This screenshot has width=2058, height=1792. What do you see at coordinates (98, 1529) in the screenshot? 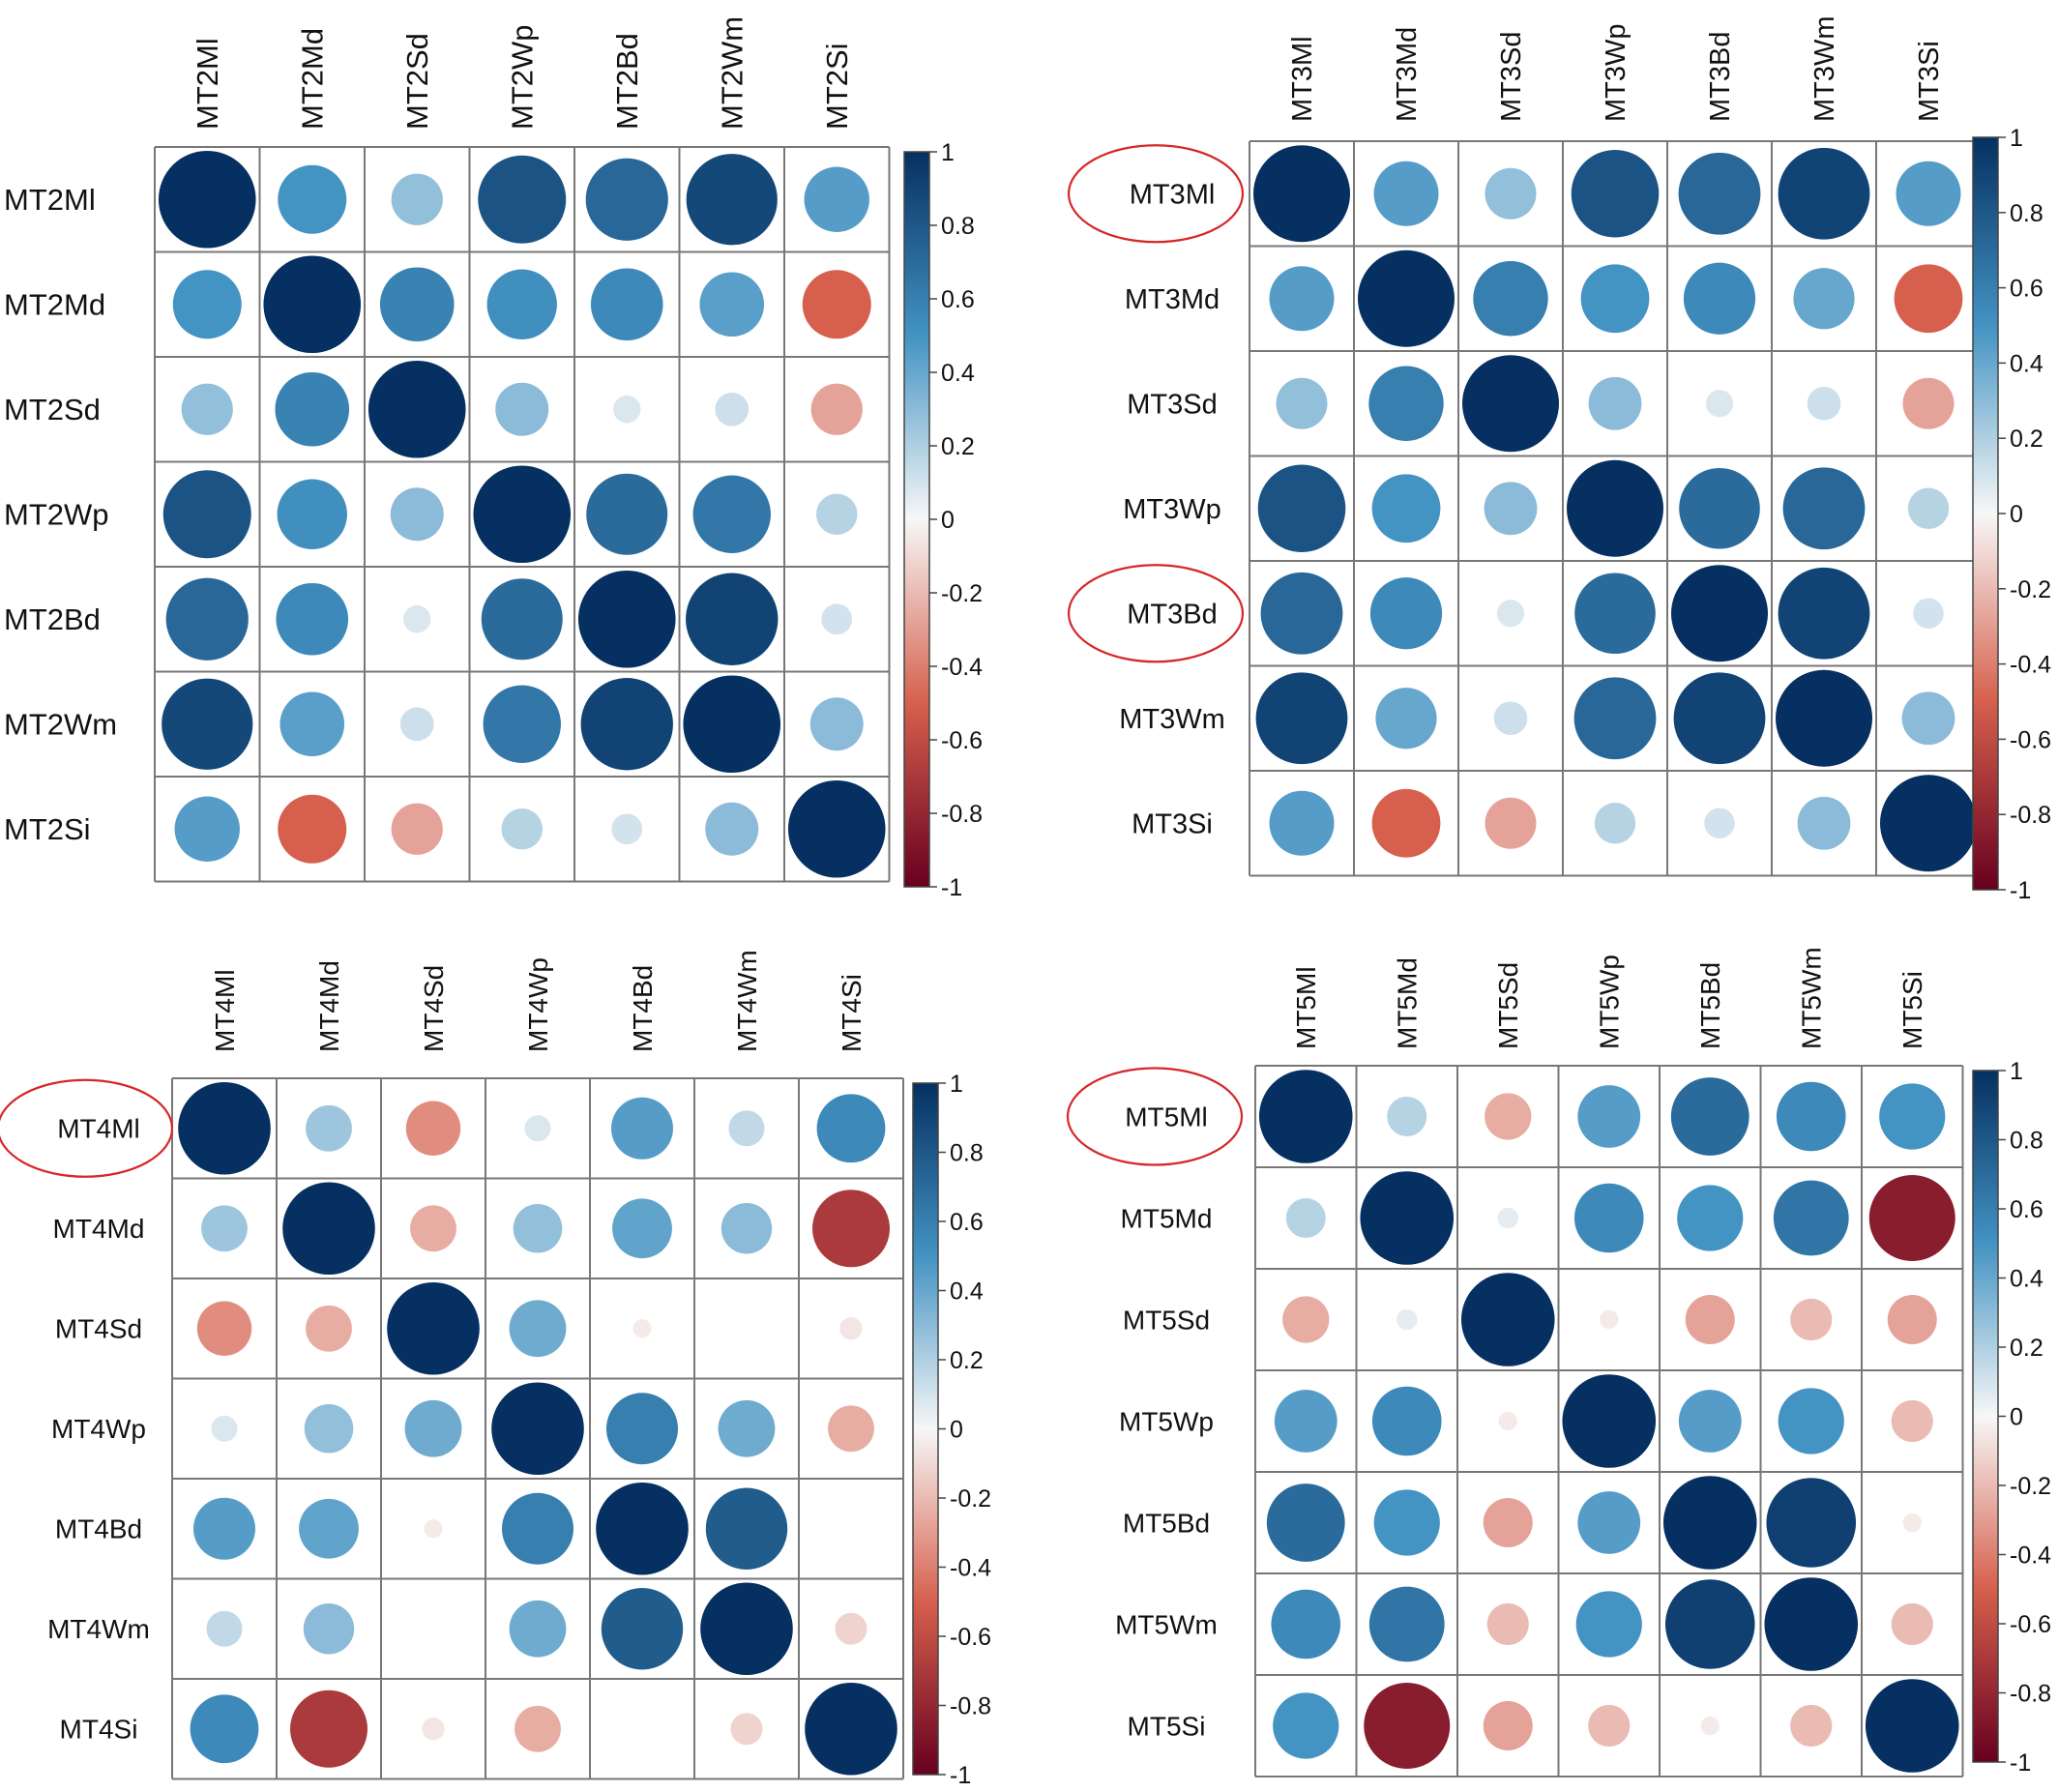
I see `row-label: MT4Bd` at bounding box center [98, 1529].